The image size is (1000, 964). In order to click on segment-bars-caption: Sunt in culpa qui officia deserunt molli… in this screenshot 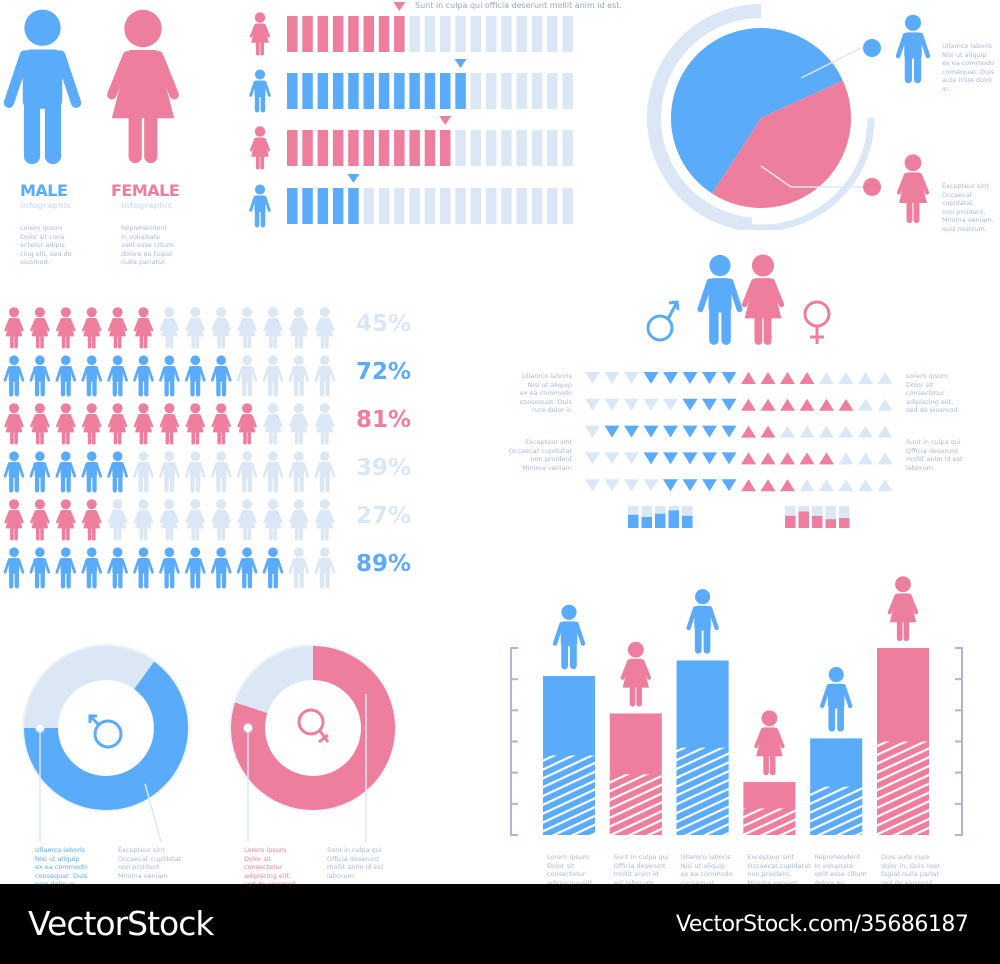, I will do `click(518, 5)`.